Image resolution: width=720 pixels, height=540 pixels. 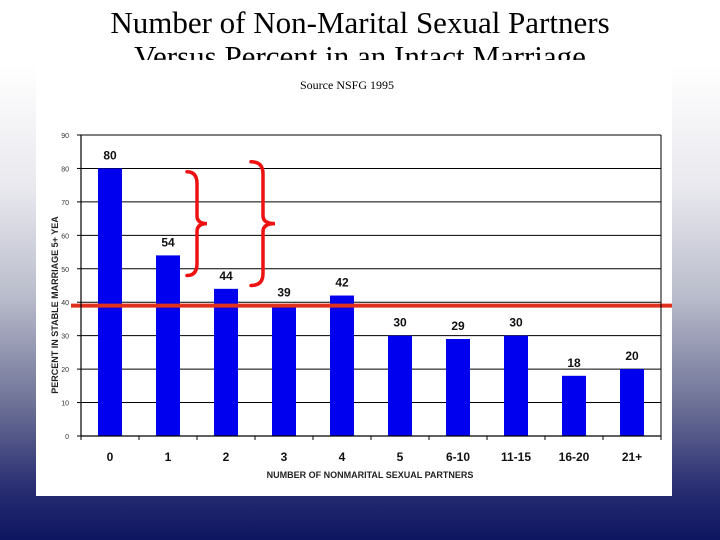 I want to click on y-tick-label: 50, so click(x=65, y=270).